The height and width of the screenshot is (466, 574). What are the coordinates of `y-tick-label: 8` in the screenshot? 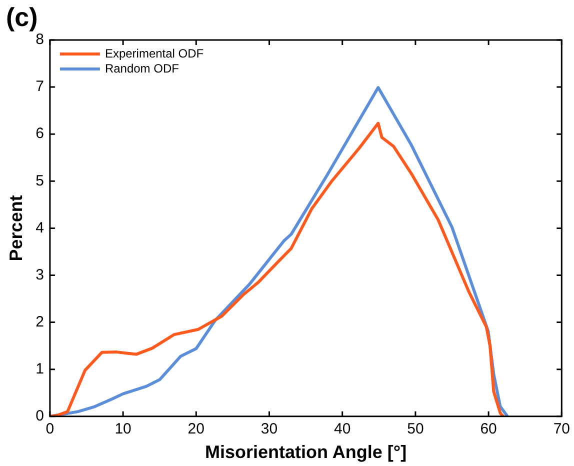 It's located at (40, 39).